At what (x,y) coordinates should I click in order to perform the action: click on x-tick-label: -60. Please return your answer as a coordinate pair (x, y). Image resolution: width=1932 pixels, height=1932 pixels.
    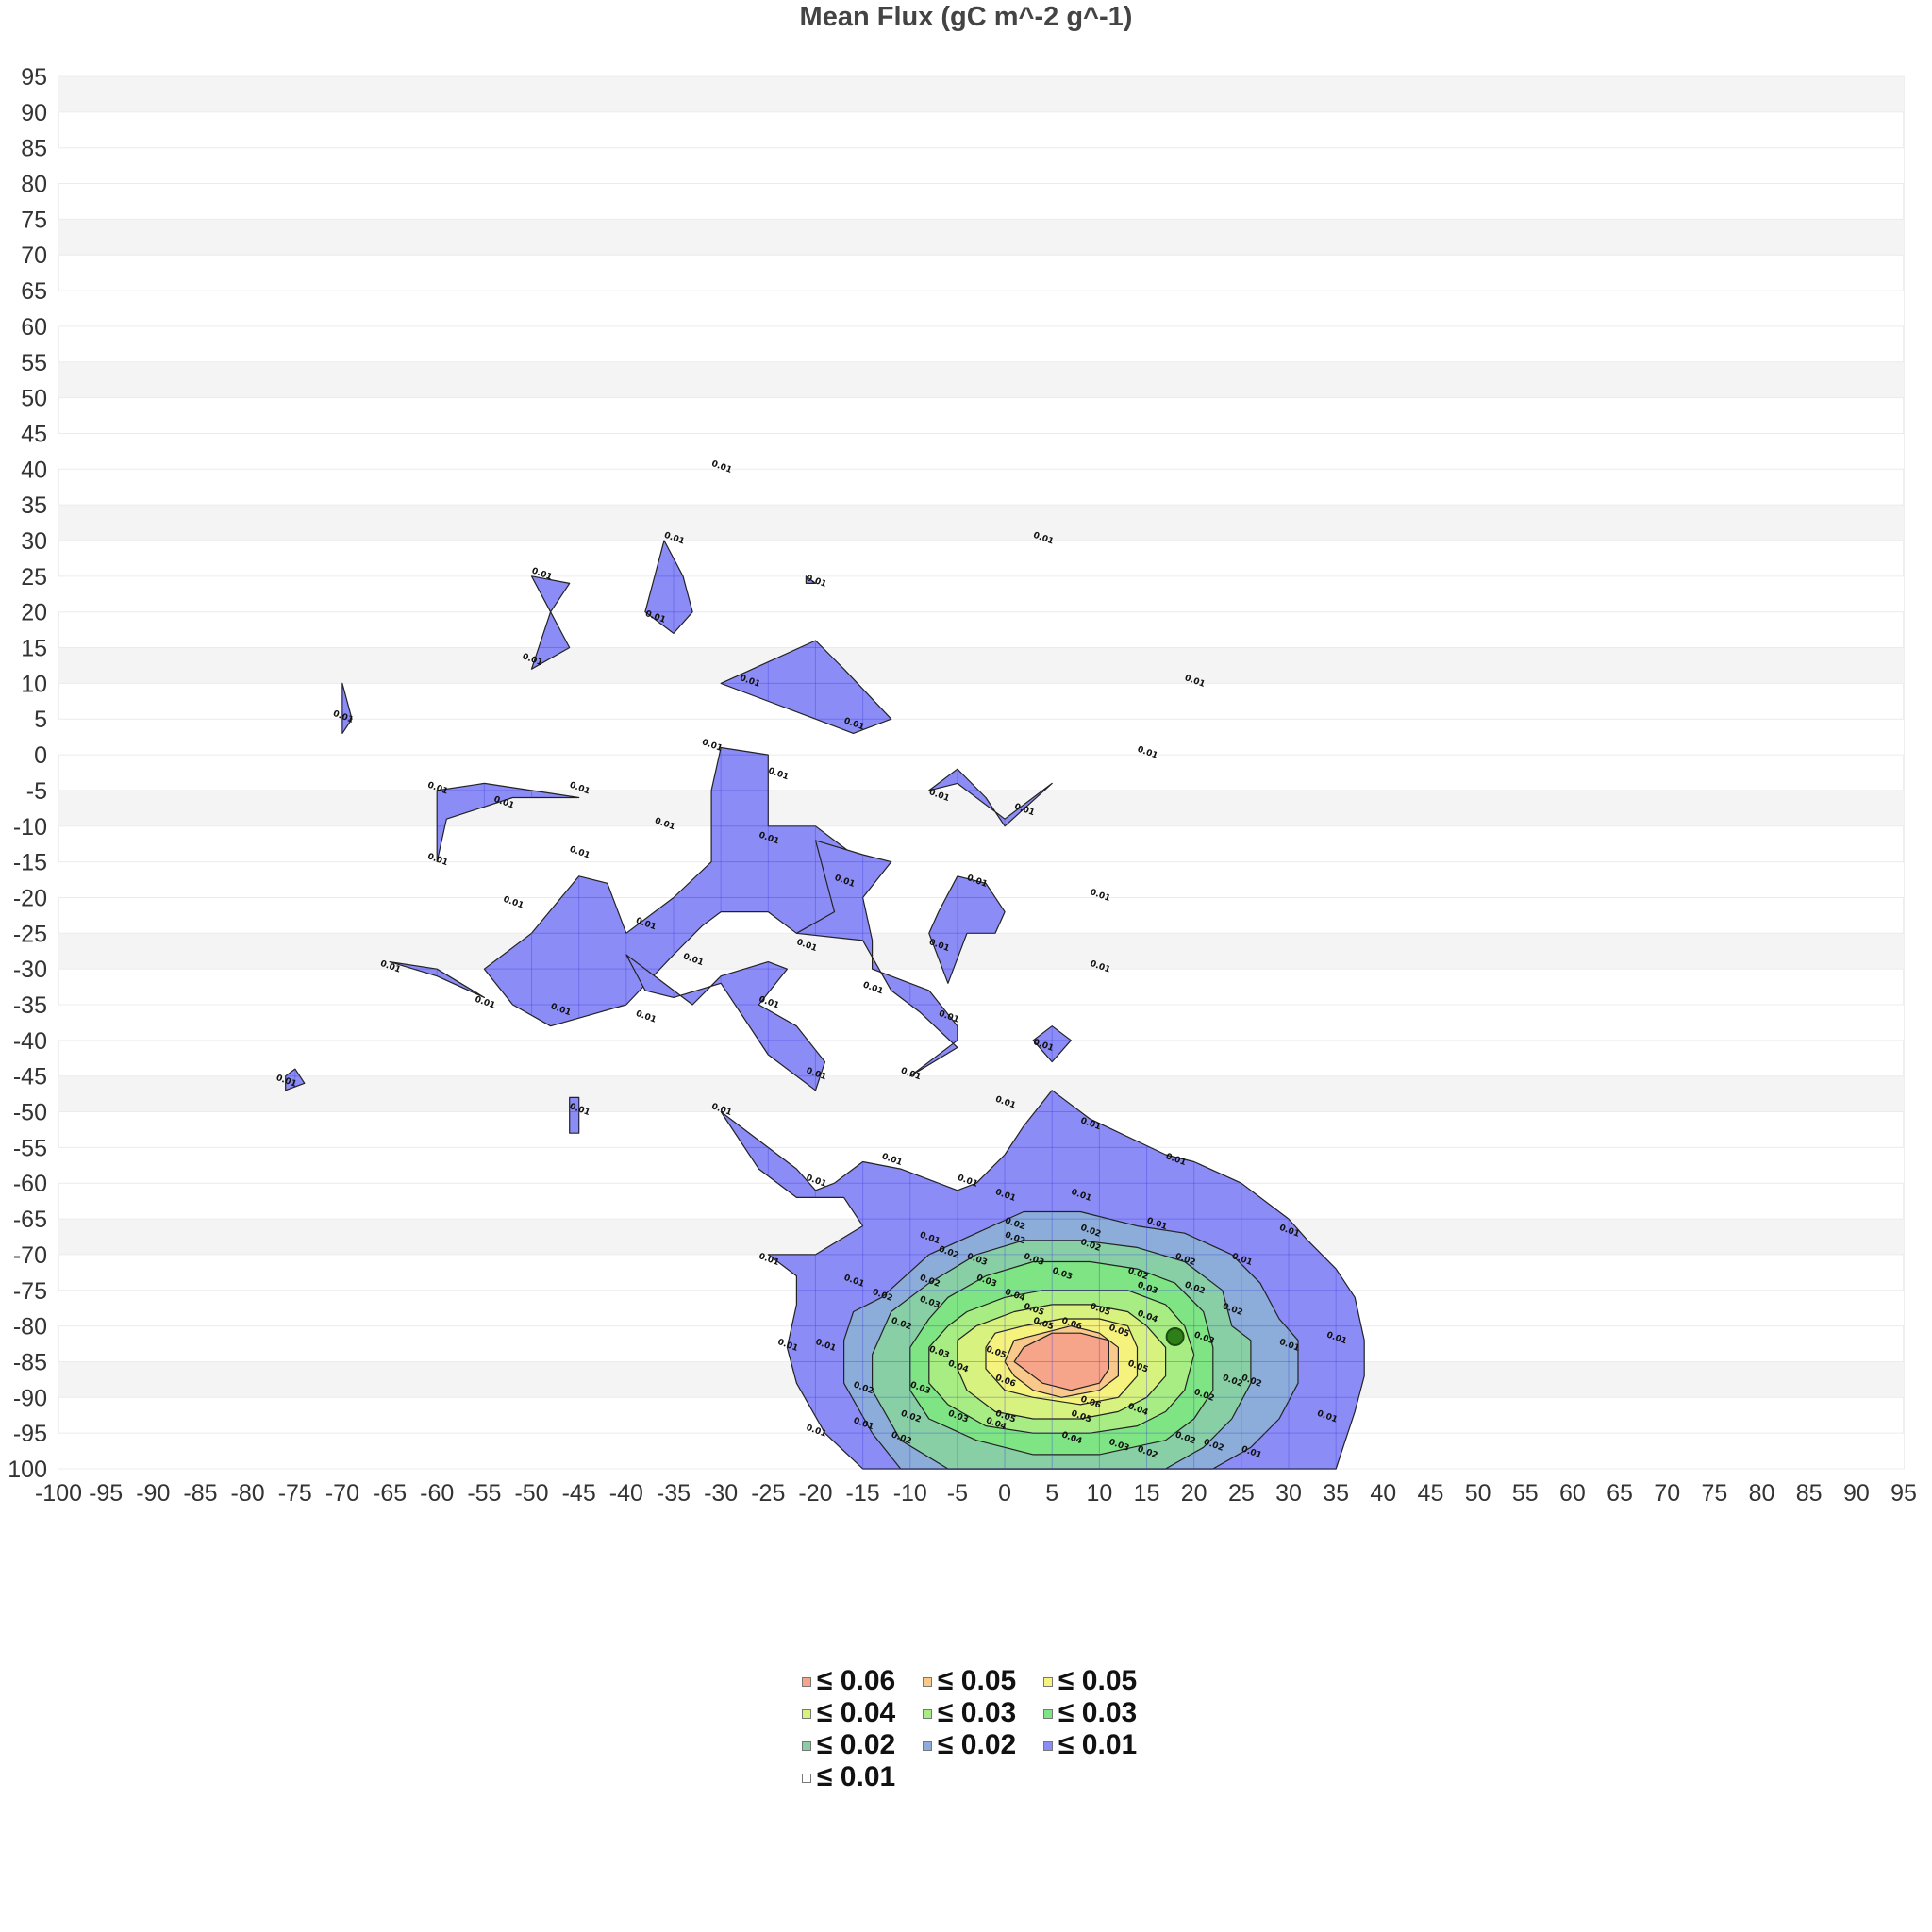
    Looking at the image, I should click on (437, 1493).